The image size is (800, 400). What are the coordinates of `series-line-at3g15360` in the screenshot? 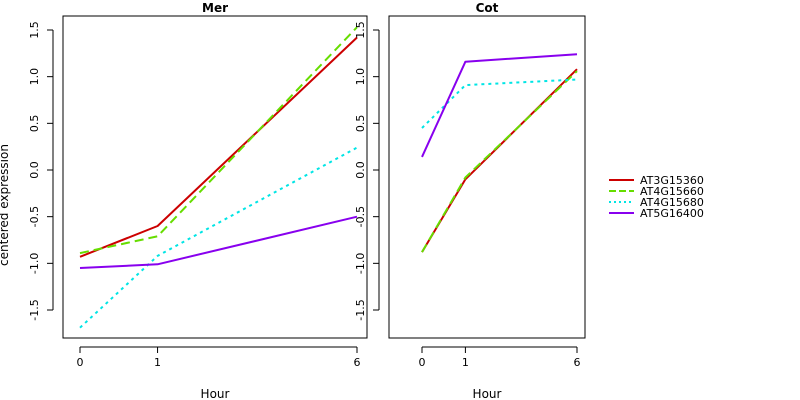 It's located at (499, 160).